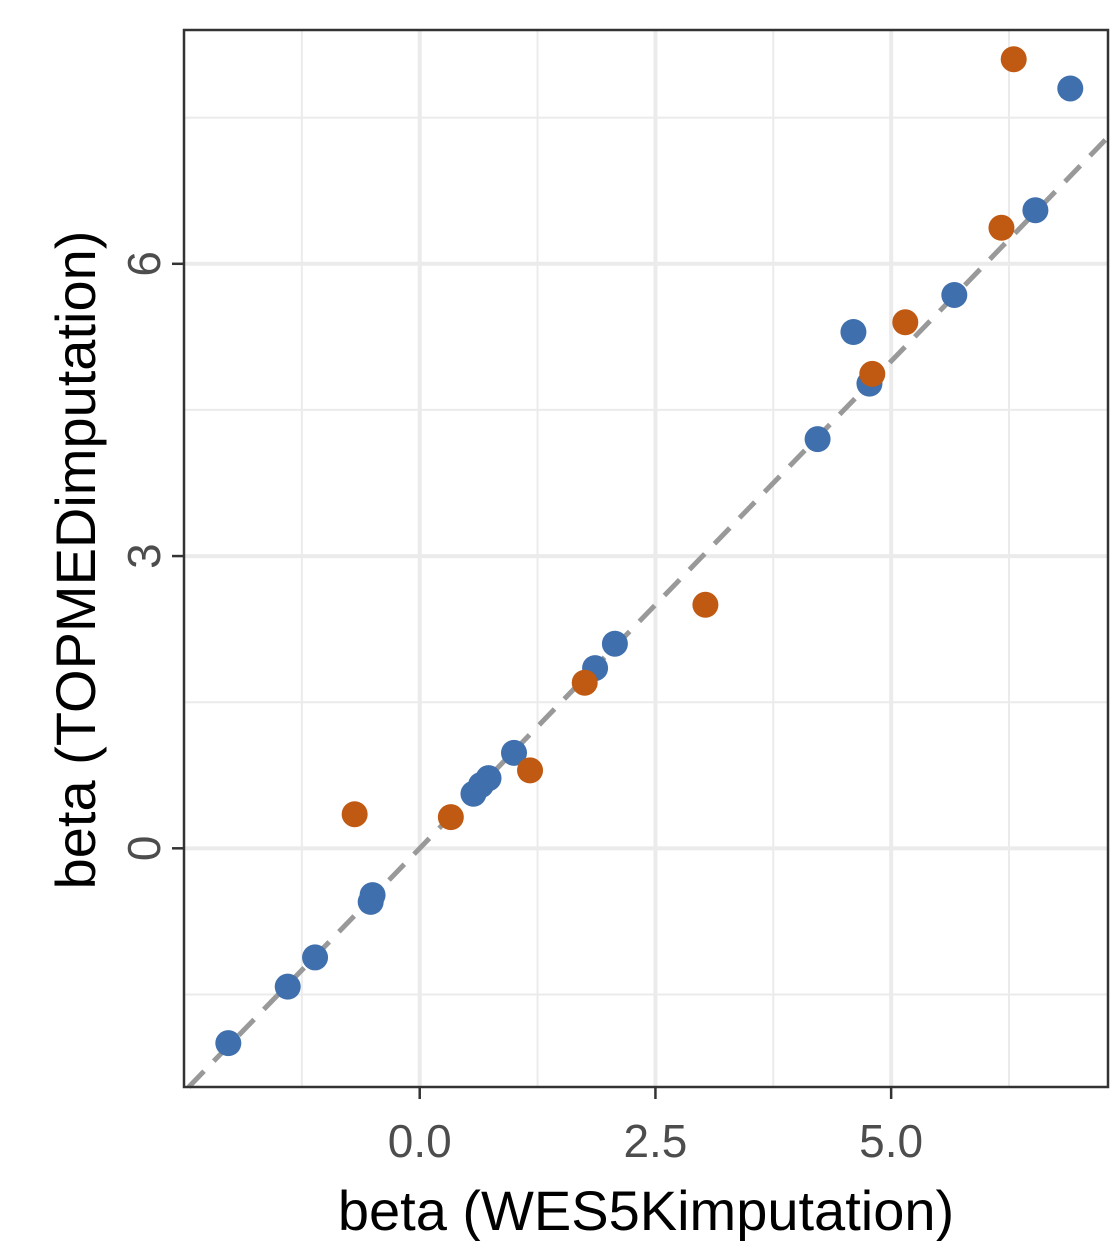 This screenshot has width=1119, height=1241. I want to click on x-tick-label-1: 2.5, so click(655, 1141).